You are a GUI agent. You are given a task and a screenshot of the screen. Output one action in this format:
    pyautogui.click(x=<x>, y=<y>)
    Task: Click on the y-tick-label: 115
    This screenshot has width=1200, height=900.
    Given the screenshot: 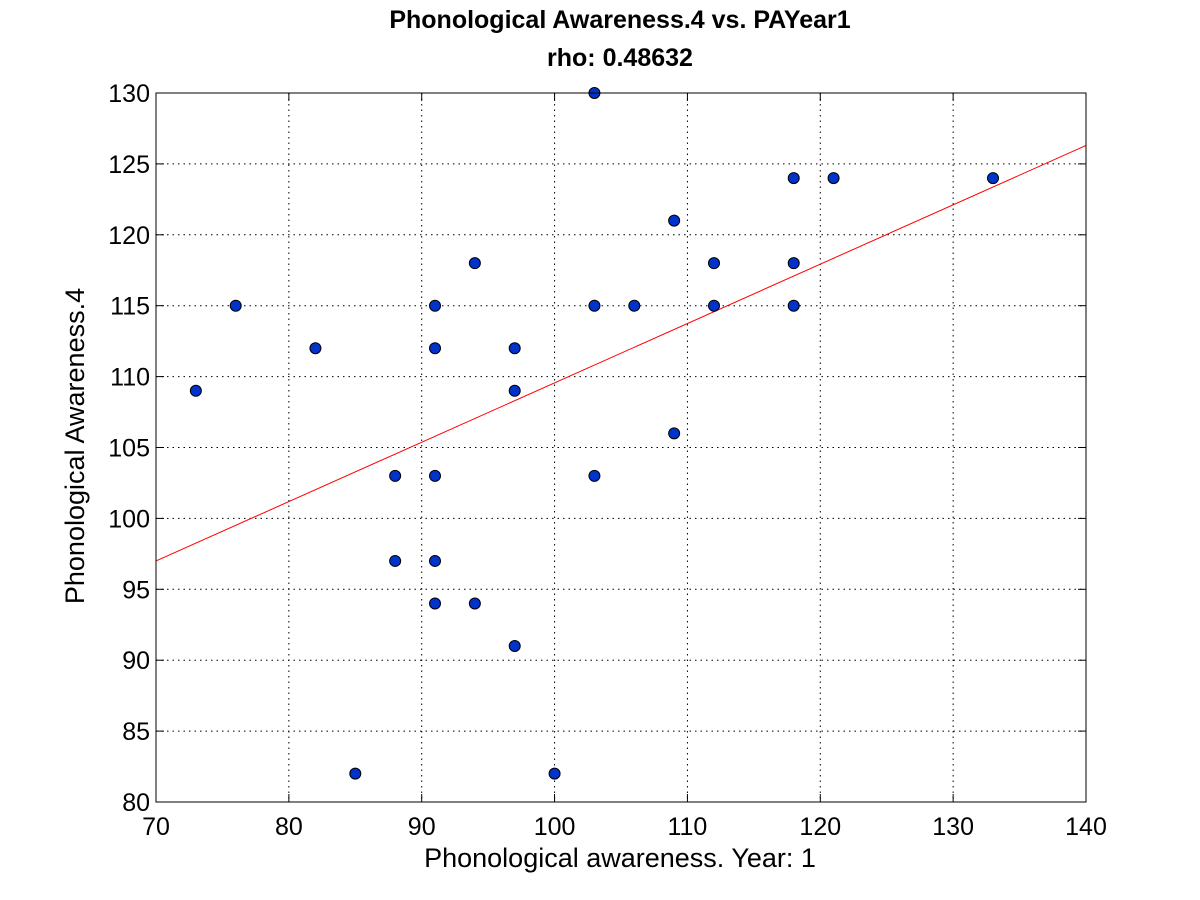 What is the action you would take?
    pyautogui.click(x=130, y=307)
    